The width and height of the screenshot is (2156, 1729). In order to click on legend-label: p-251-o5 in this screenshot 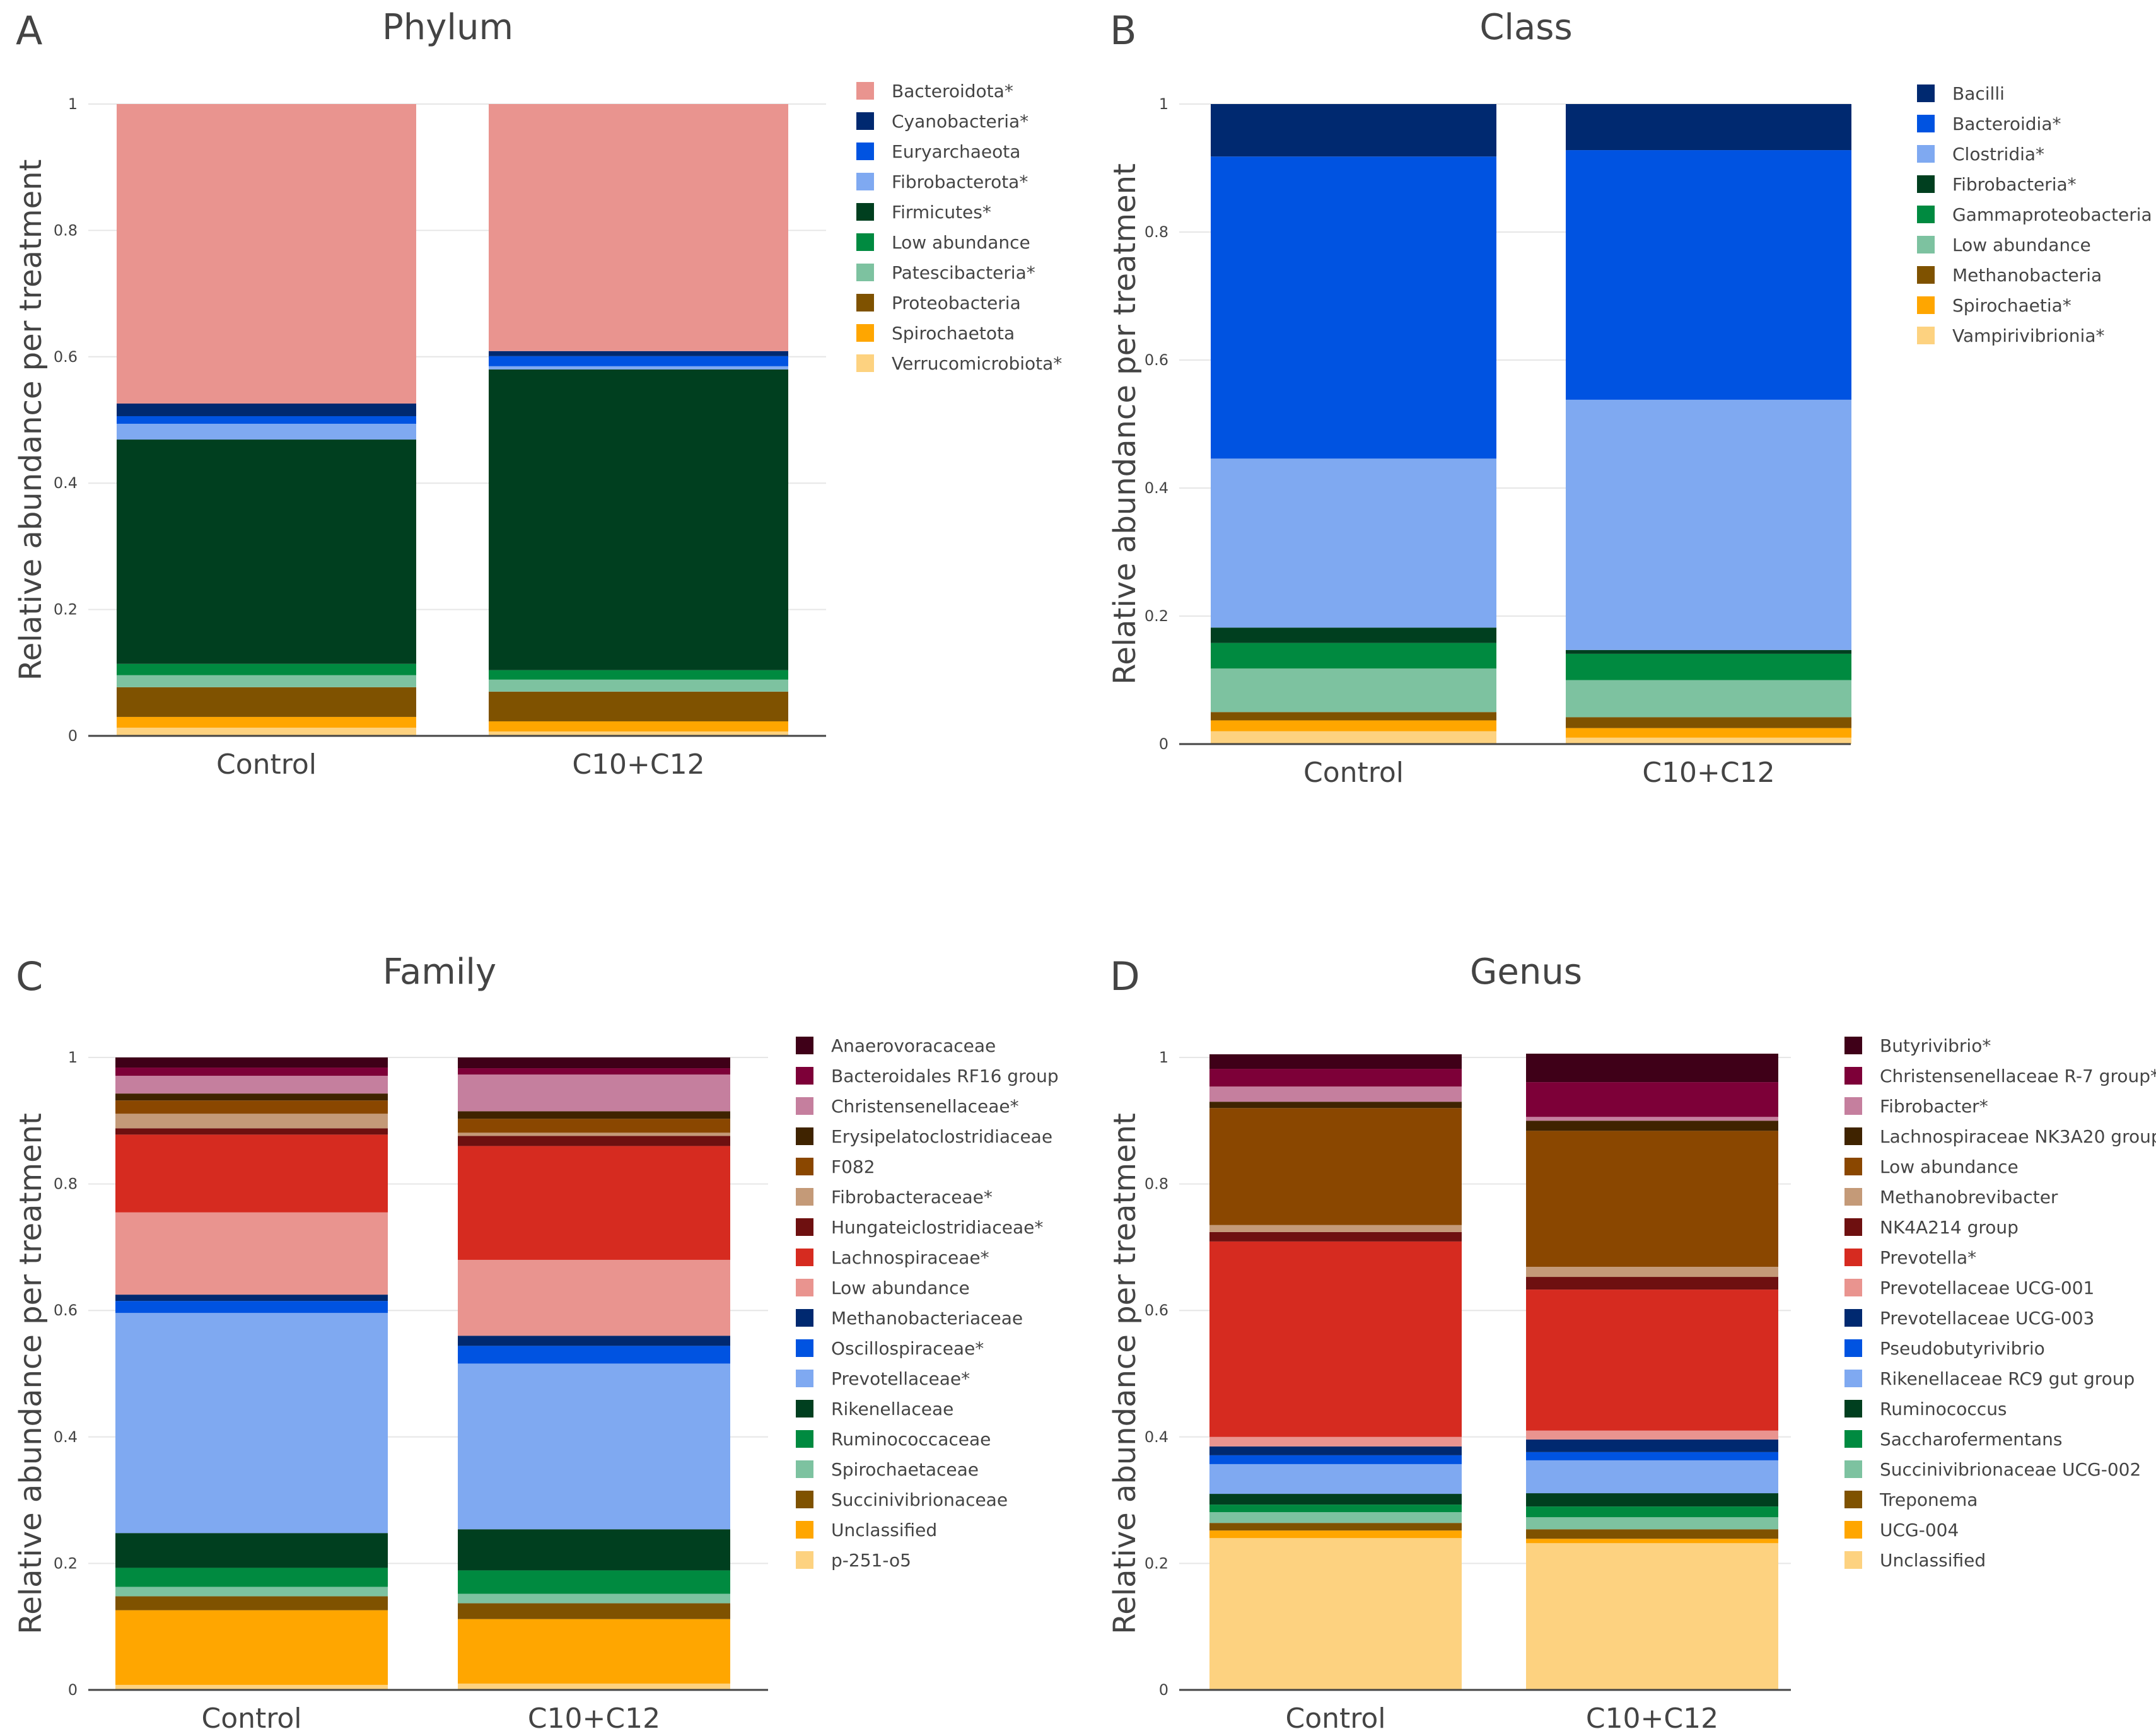, I will do `click(871, 1560)`.